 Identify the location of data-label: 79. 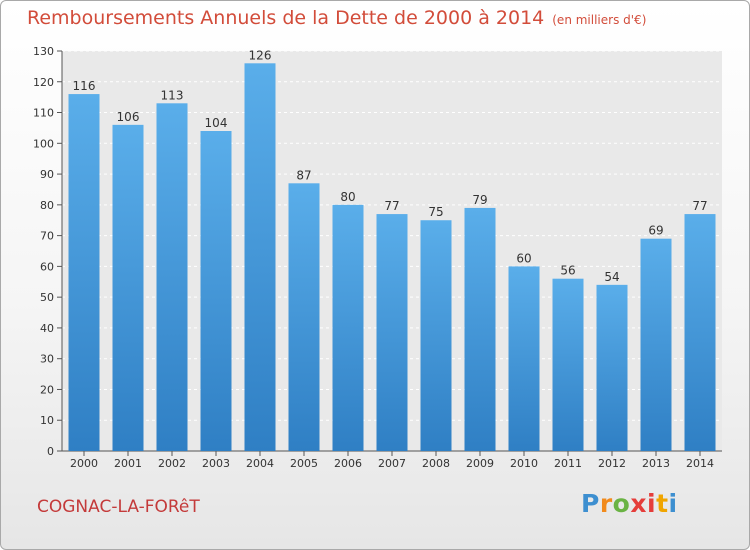
(479, 200).